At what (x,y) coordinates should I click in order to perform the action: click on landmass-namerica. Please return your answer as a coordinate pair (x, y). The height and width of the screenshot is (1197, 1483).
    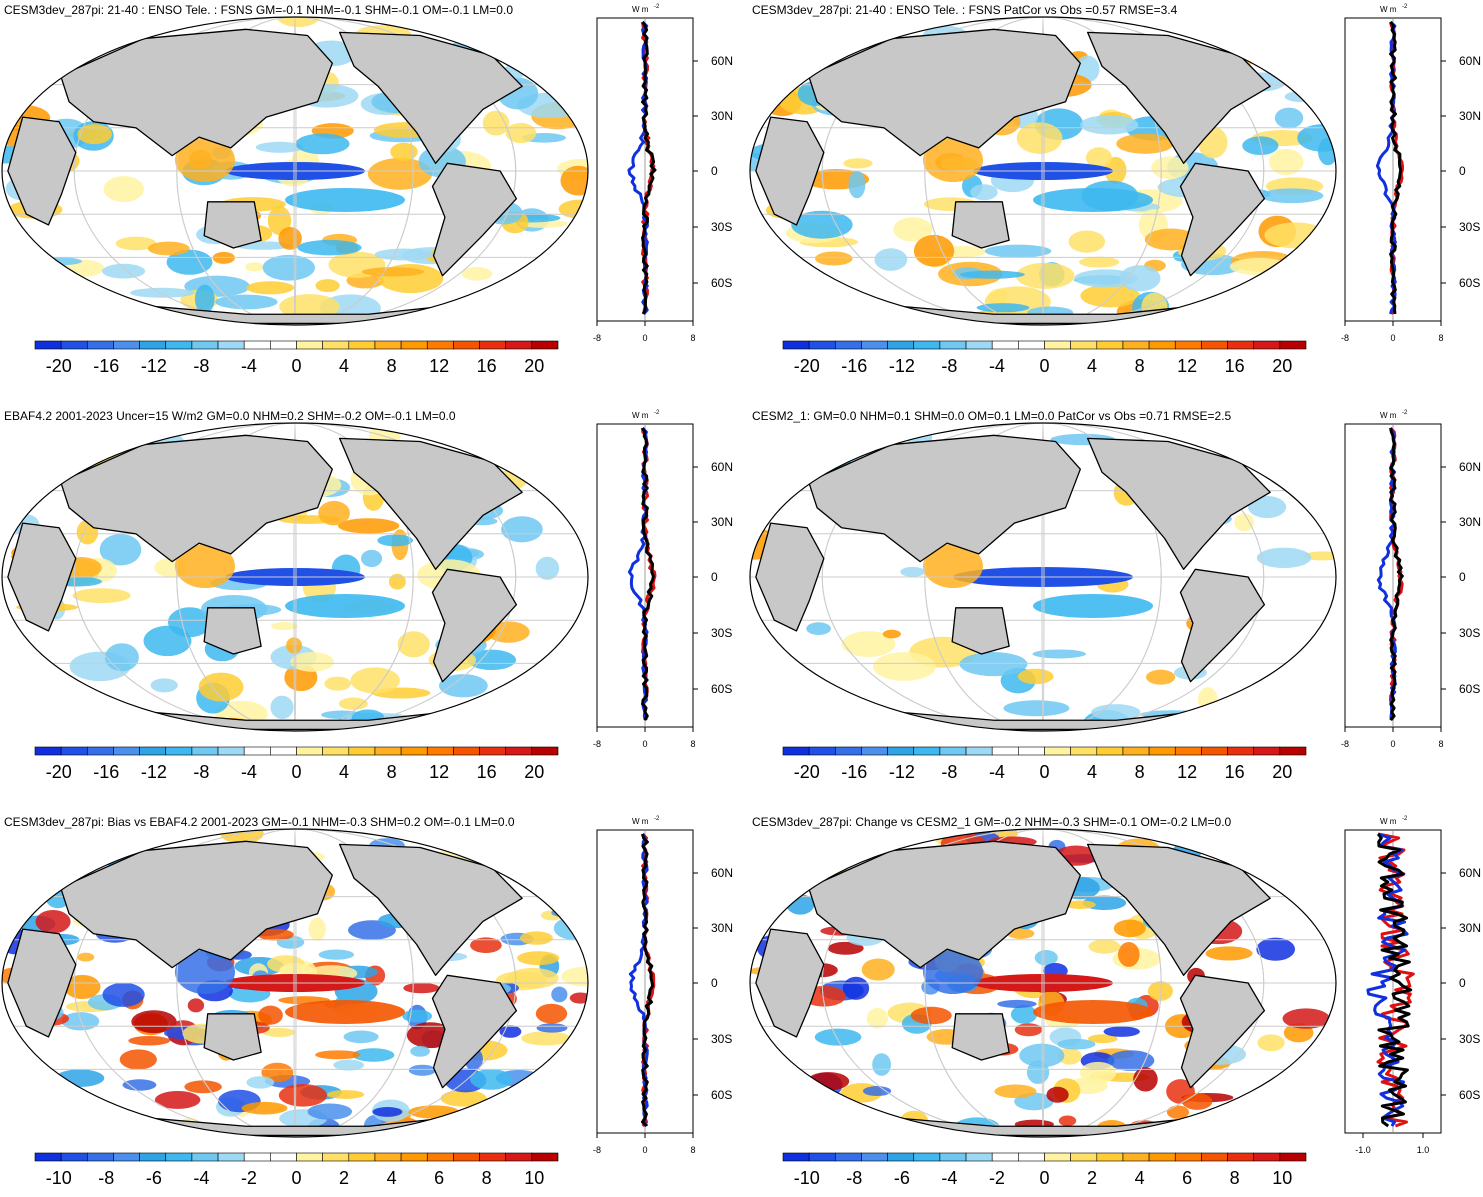
    Looking at the image, I should click on (430, 909).